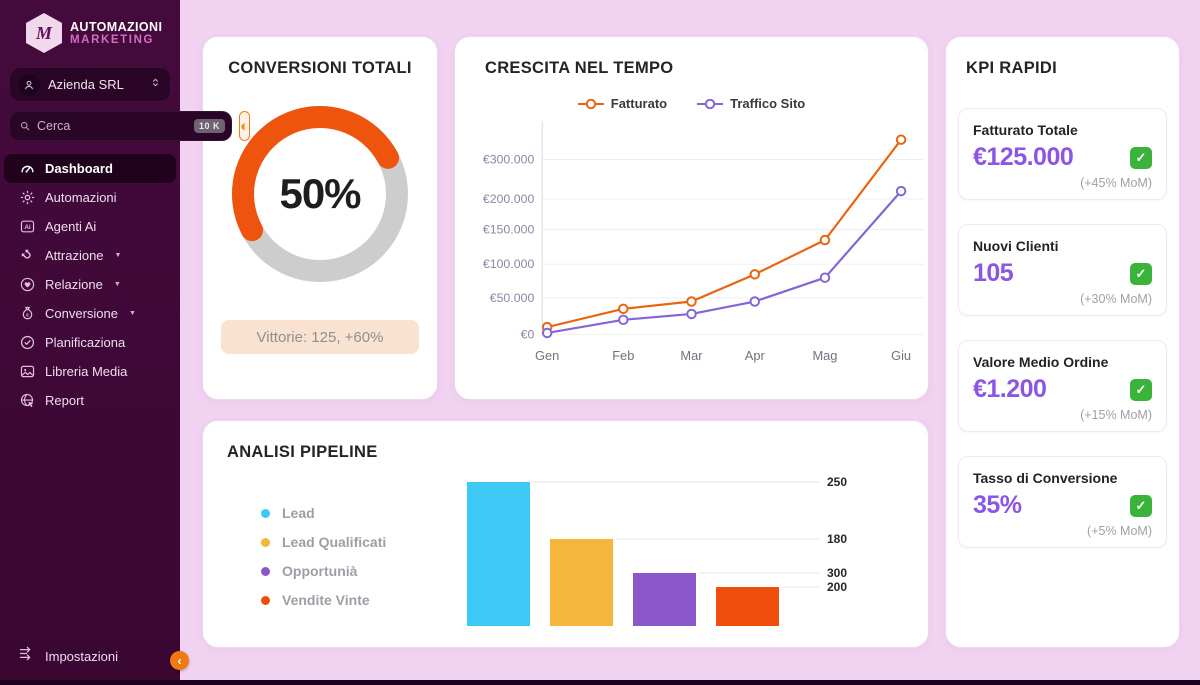  I want to click on legend-item-opportuni: Opportunià, so click(323, 571).